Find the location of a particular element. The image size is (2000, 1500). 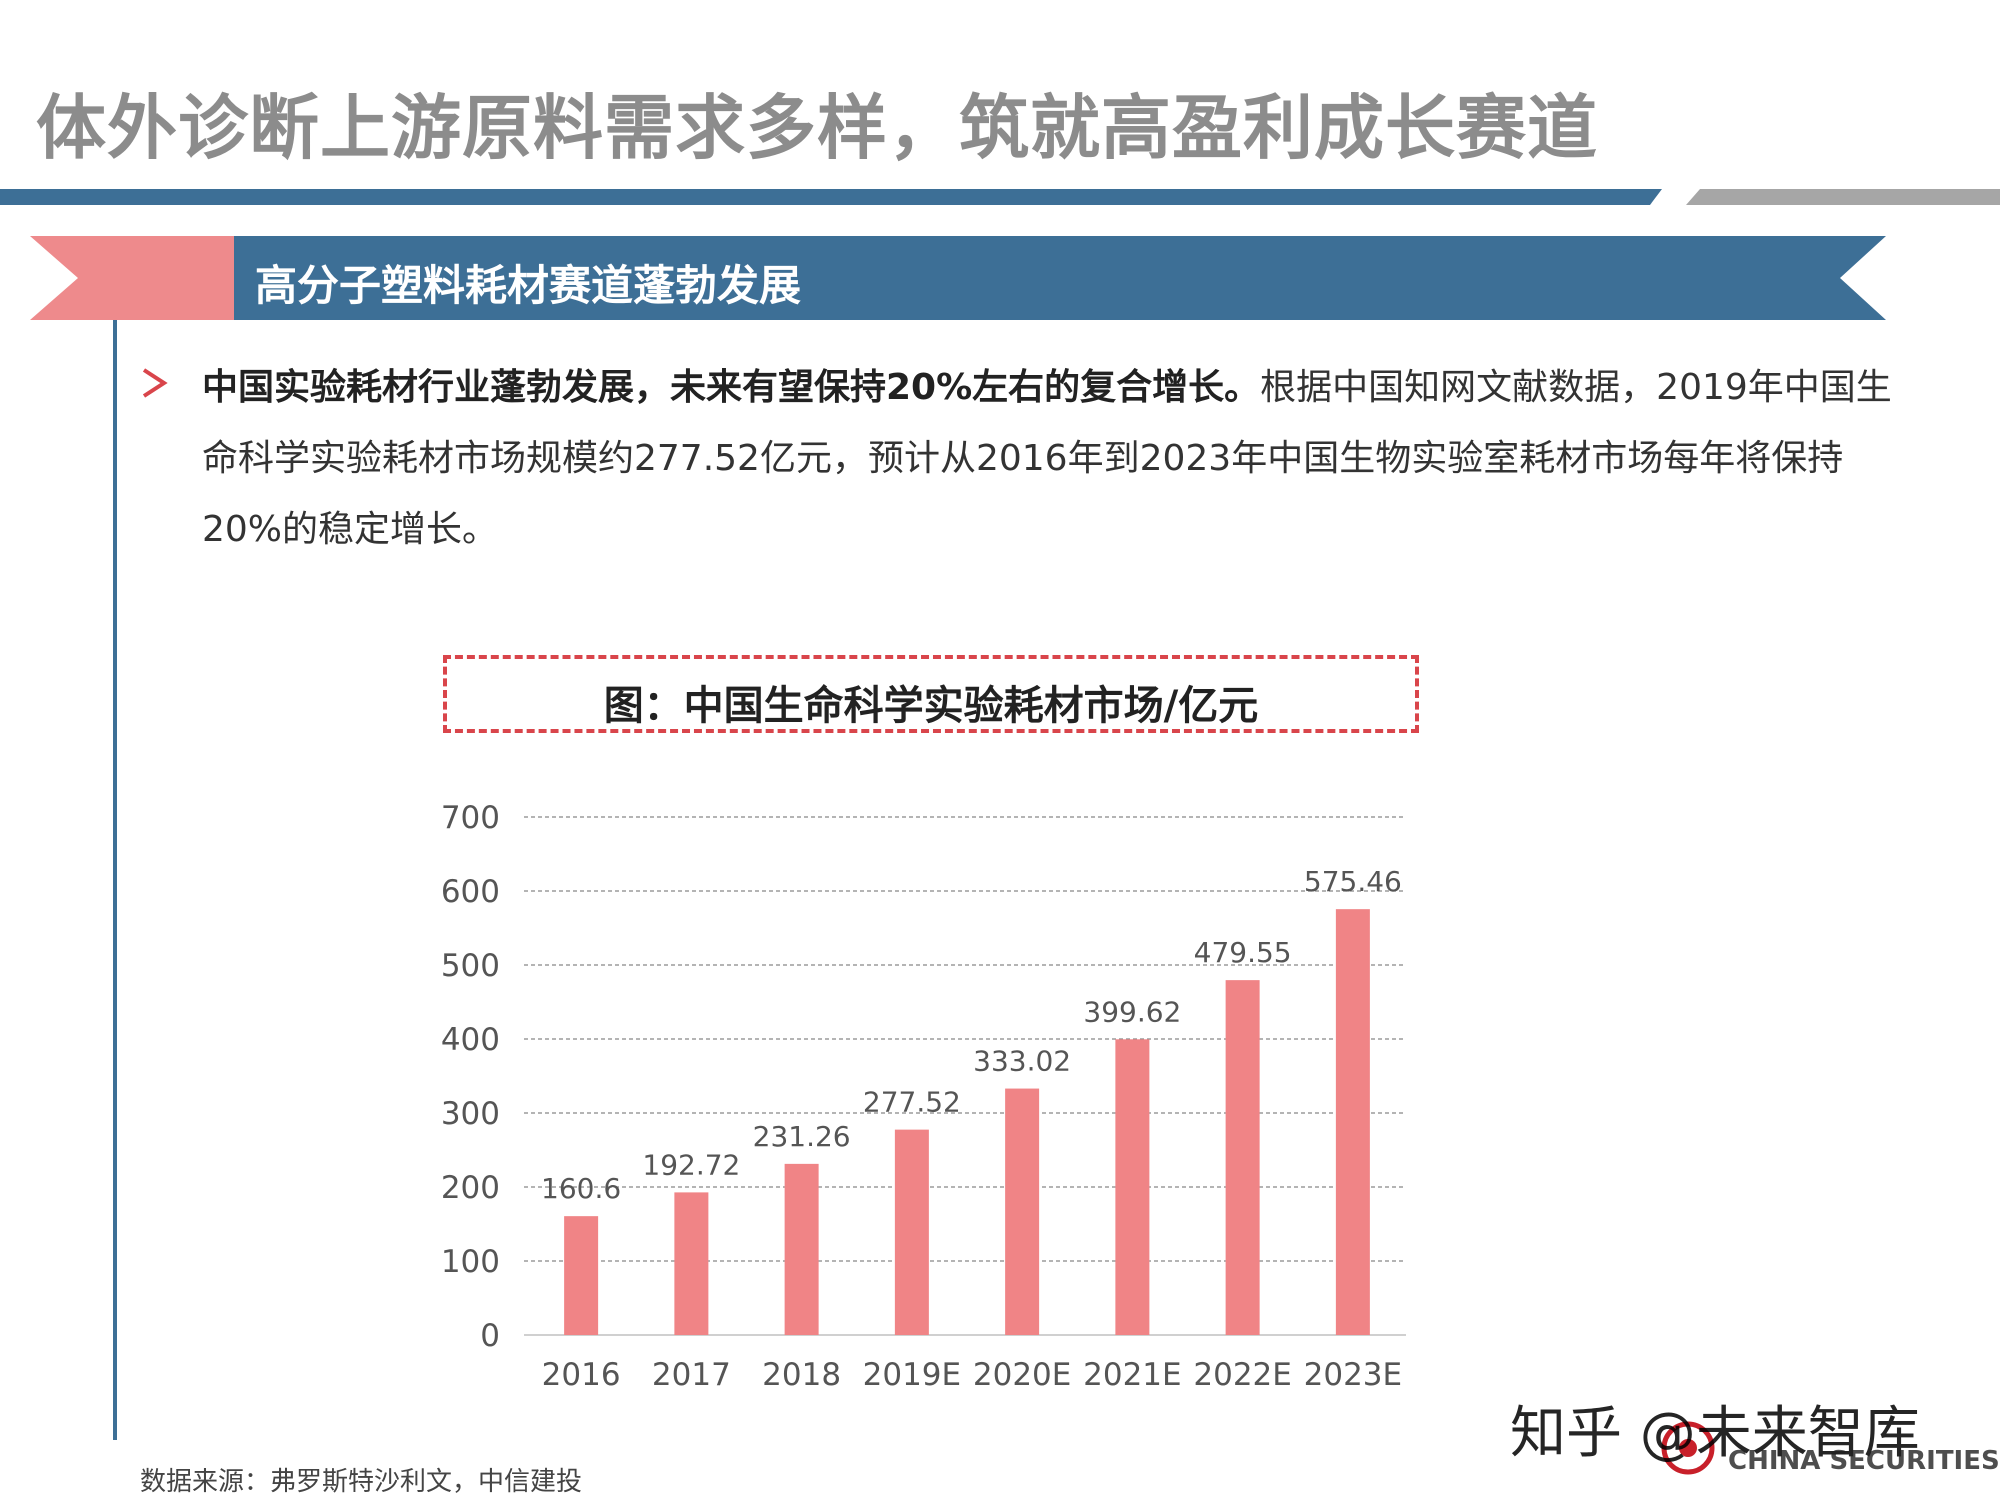

x-tick-label: 2019E is located at coordinates (912, 1375).